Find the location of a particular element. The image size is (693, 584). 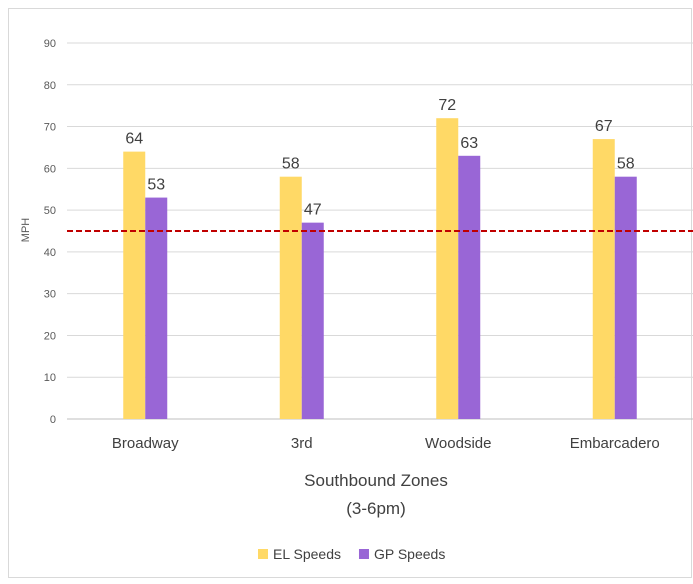

x-tick-label: 3rd is located at coordinates (302, 443).